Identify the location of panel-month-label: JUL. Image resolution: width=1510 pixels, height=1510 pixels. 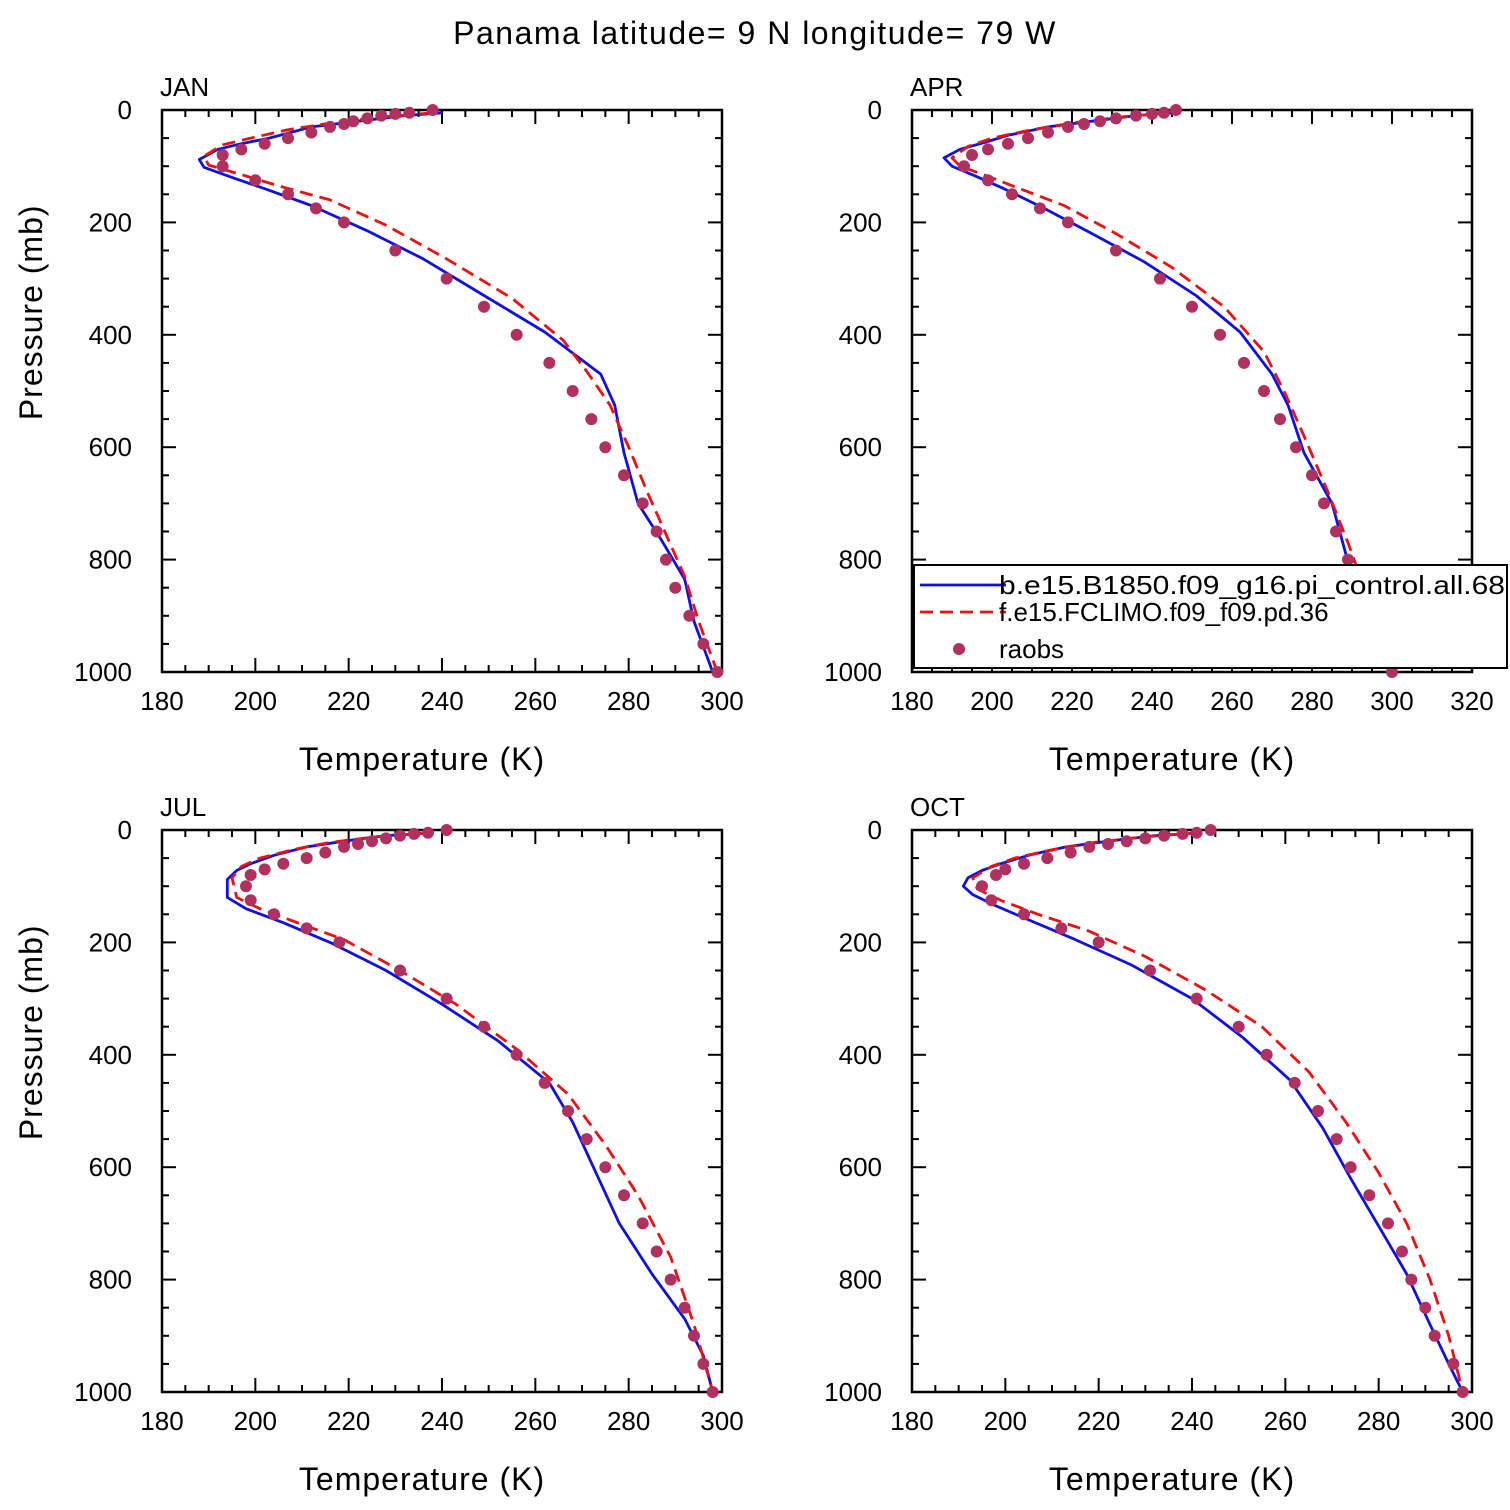
(183, 807).